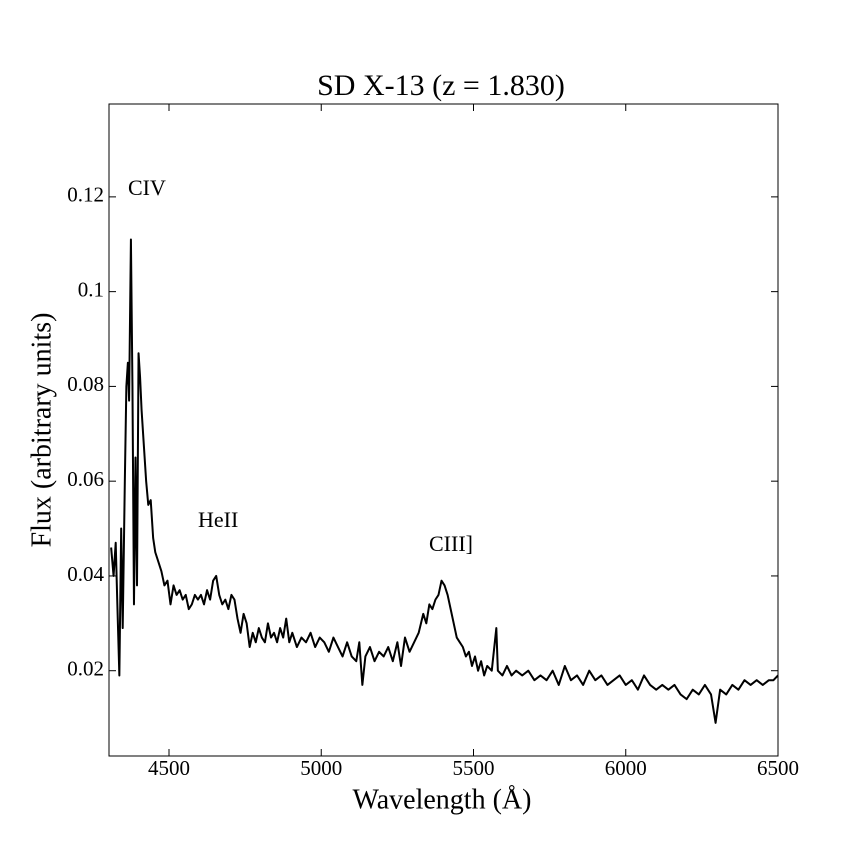 Image resolution: width=864 pixels, height=864 pixels. Describe the element at coordinates (778, 768) in the screenshot. I see `x-tick-label: 6500` at that location.